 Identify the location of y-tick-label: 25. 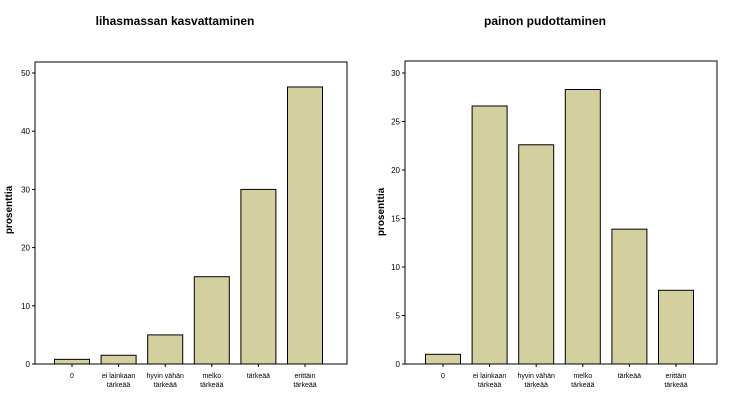
(395, 122).